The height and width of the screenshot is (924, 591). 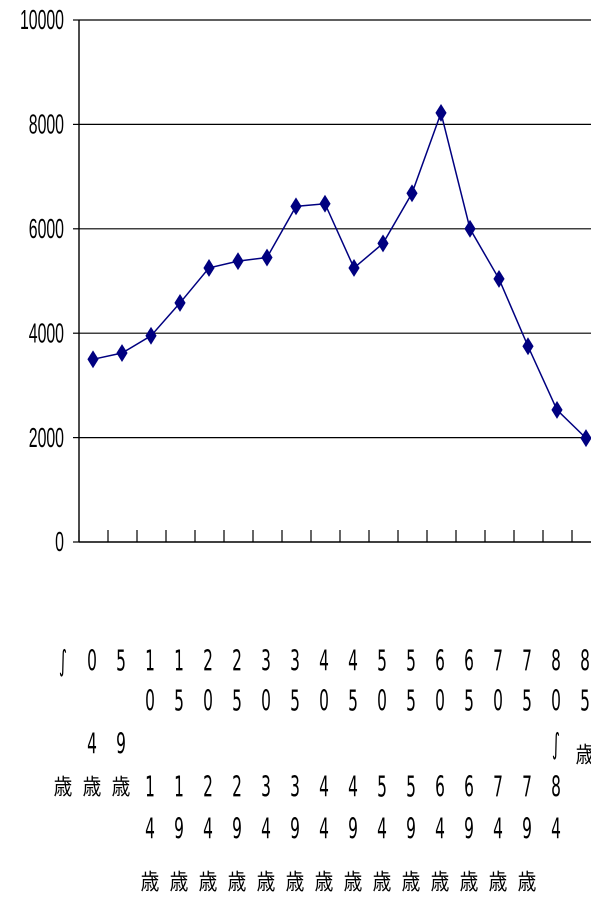 What do you see at coordinates (353, 770) in the screenshot?
I see `x-tick-label-10: 4 5 4 9 歳` at bounding box center [353, 770].